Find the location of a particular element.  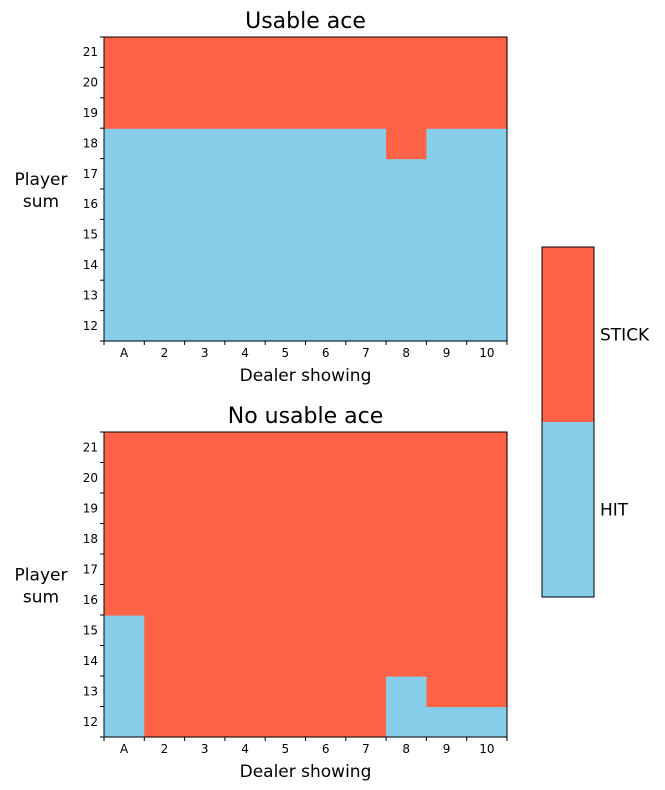

heatmap-cell-7-18-stick is located at coordinates (366, 539).